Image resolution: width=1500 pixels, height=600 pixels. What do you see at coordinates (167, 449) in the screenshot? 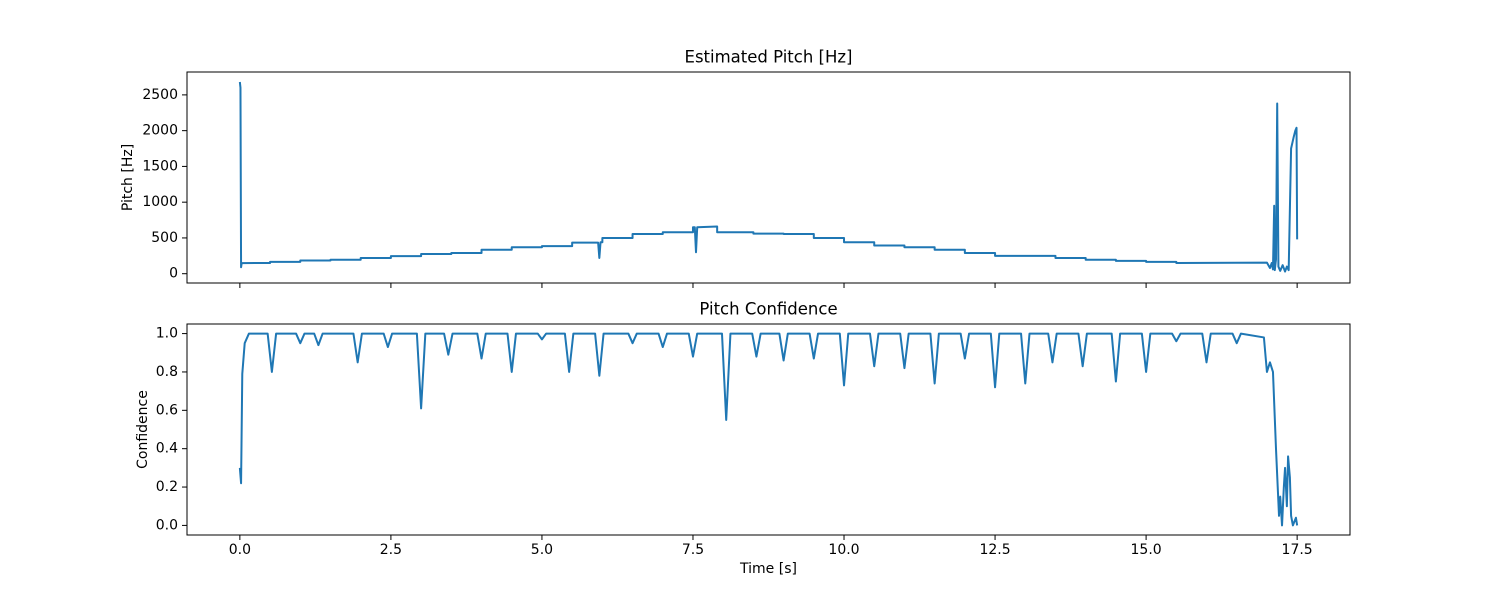
I see `y-tick-label: 0.4` at bounding box center [167, 449].